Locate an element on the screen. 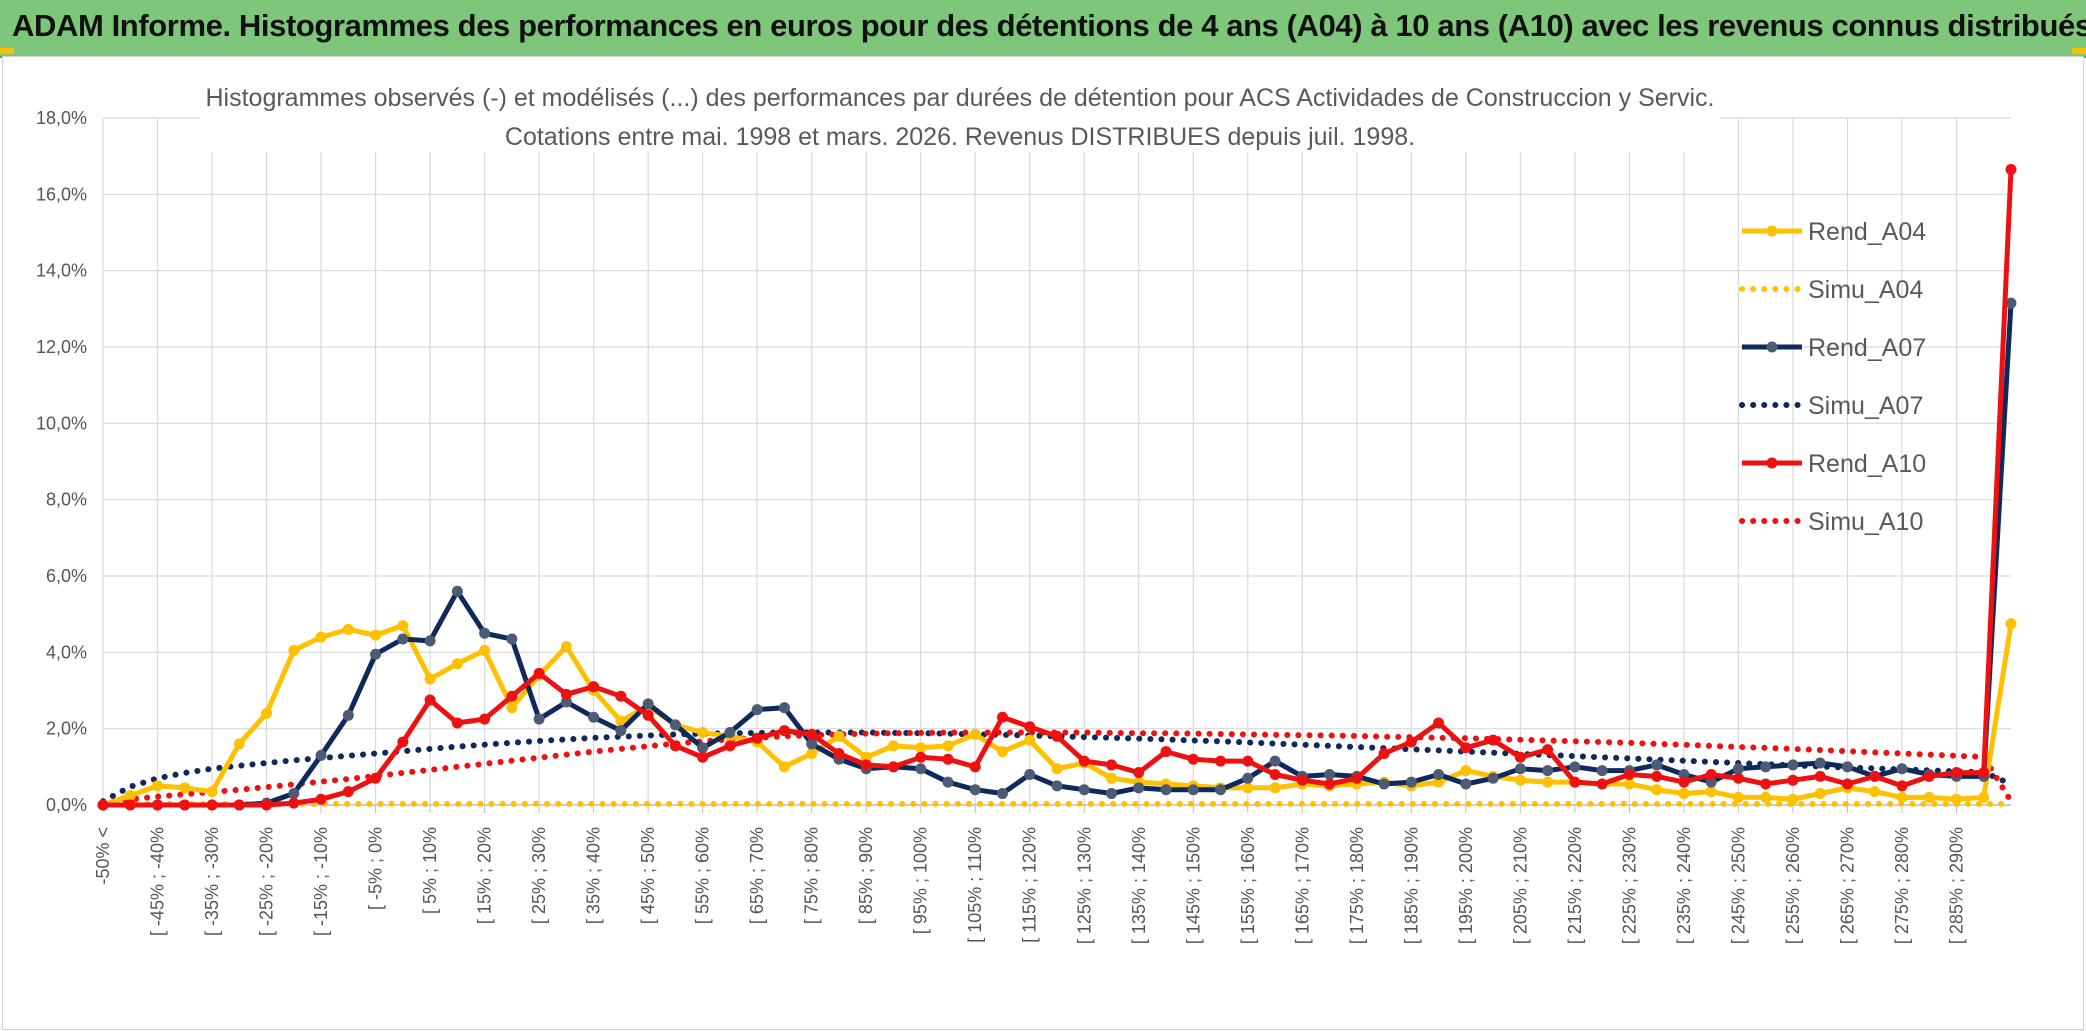 Image resolution: width=2086 pixels, height=1031 pixels. y-tick-label: 14,0% is located at coordinates (61, 271).